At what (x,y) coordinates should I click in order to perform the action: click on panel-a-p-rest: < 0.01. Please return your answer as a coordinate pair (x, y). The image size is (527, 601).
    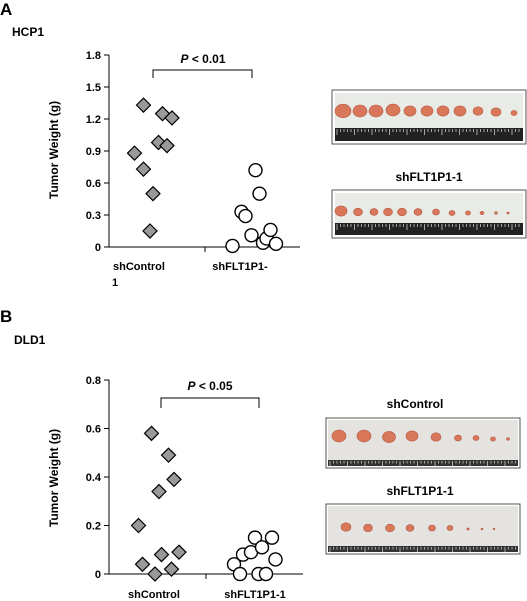
    Looking at the image, I should click on (206, 59).